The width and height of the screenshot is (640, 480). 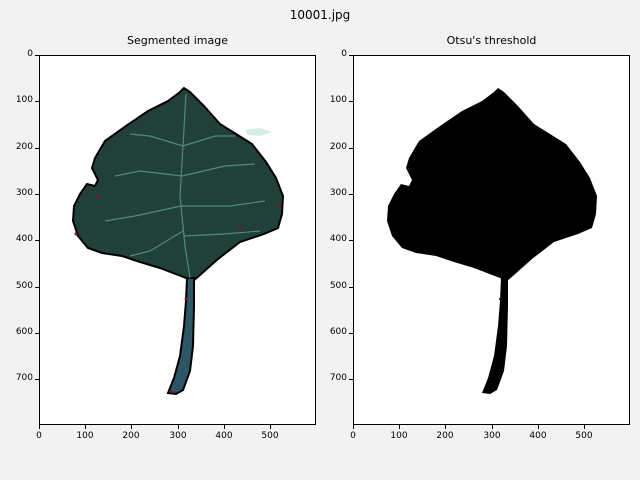 I want to click on panel-title: Segmented image, so click(x=177, y=40).